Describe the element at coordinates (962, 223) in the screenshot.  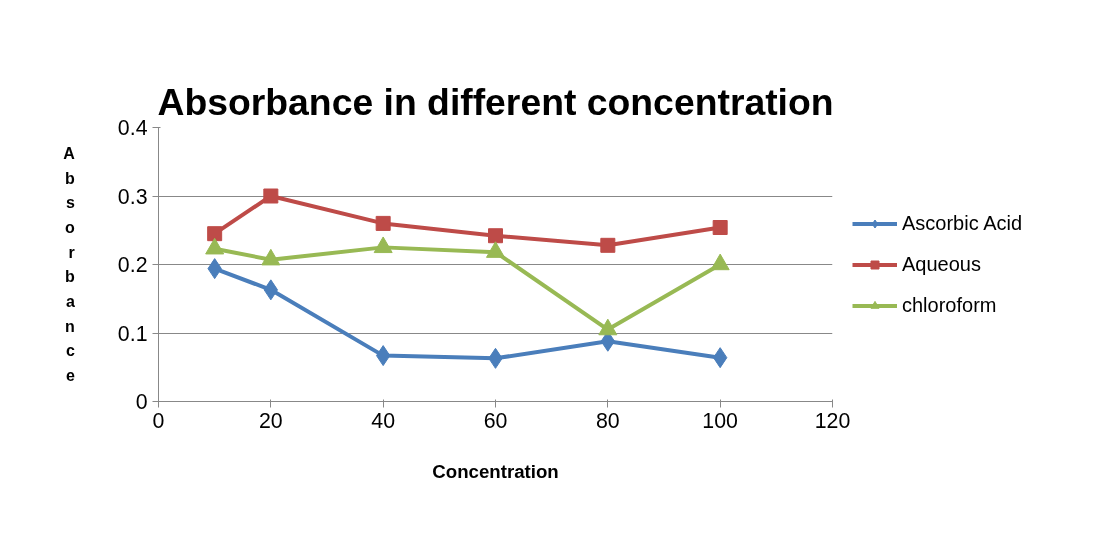
I see `legend-label: Ascorbic Acid` at that location.